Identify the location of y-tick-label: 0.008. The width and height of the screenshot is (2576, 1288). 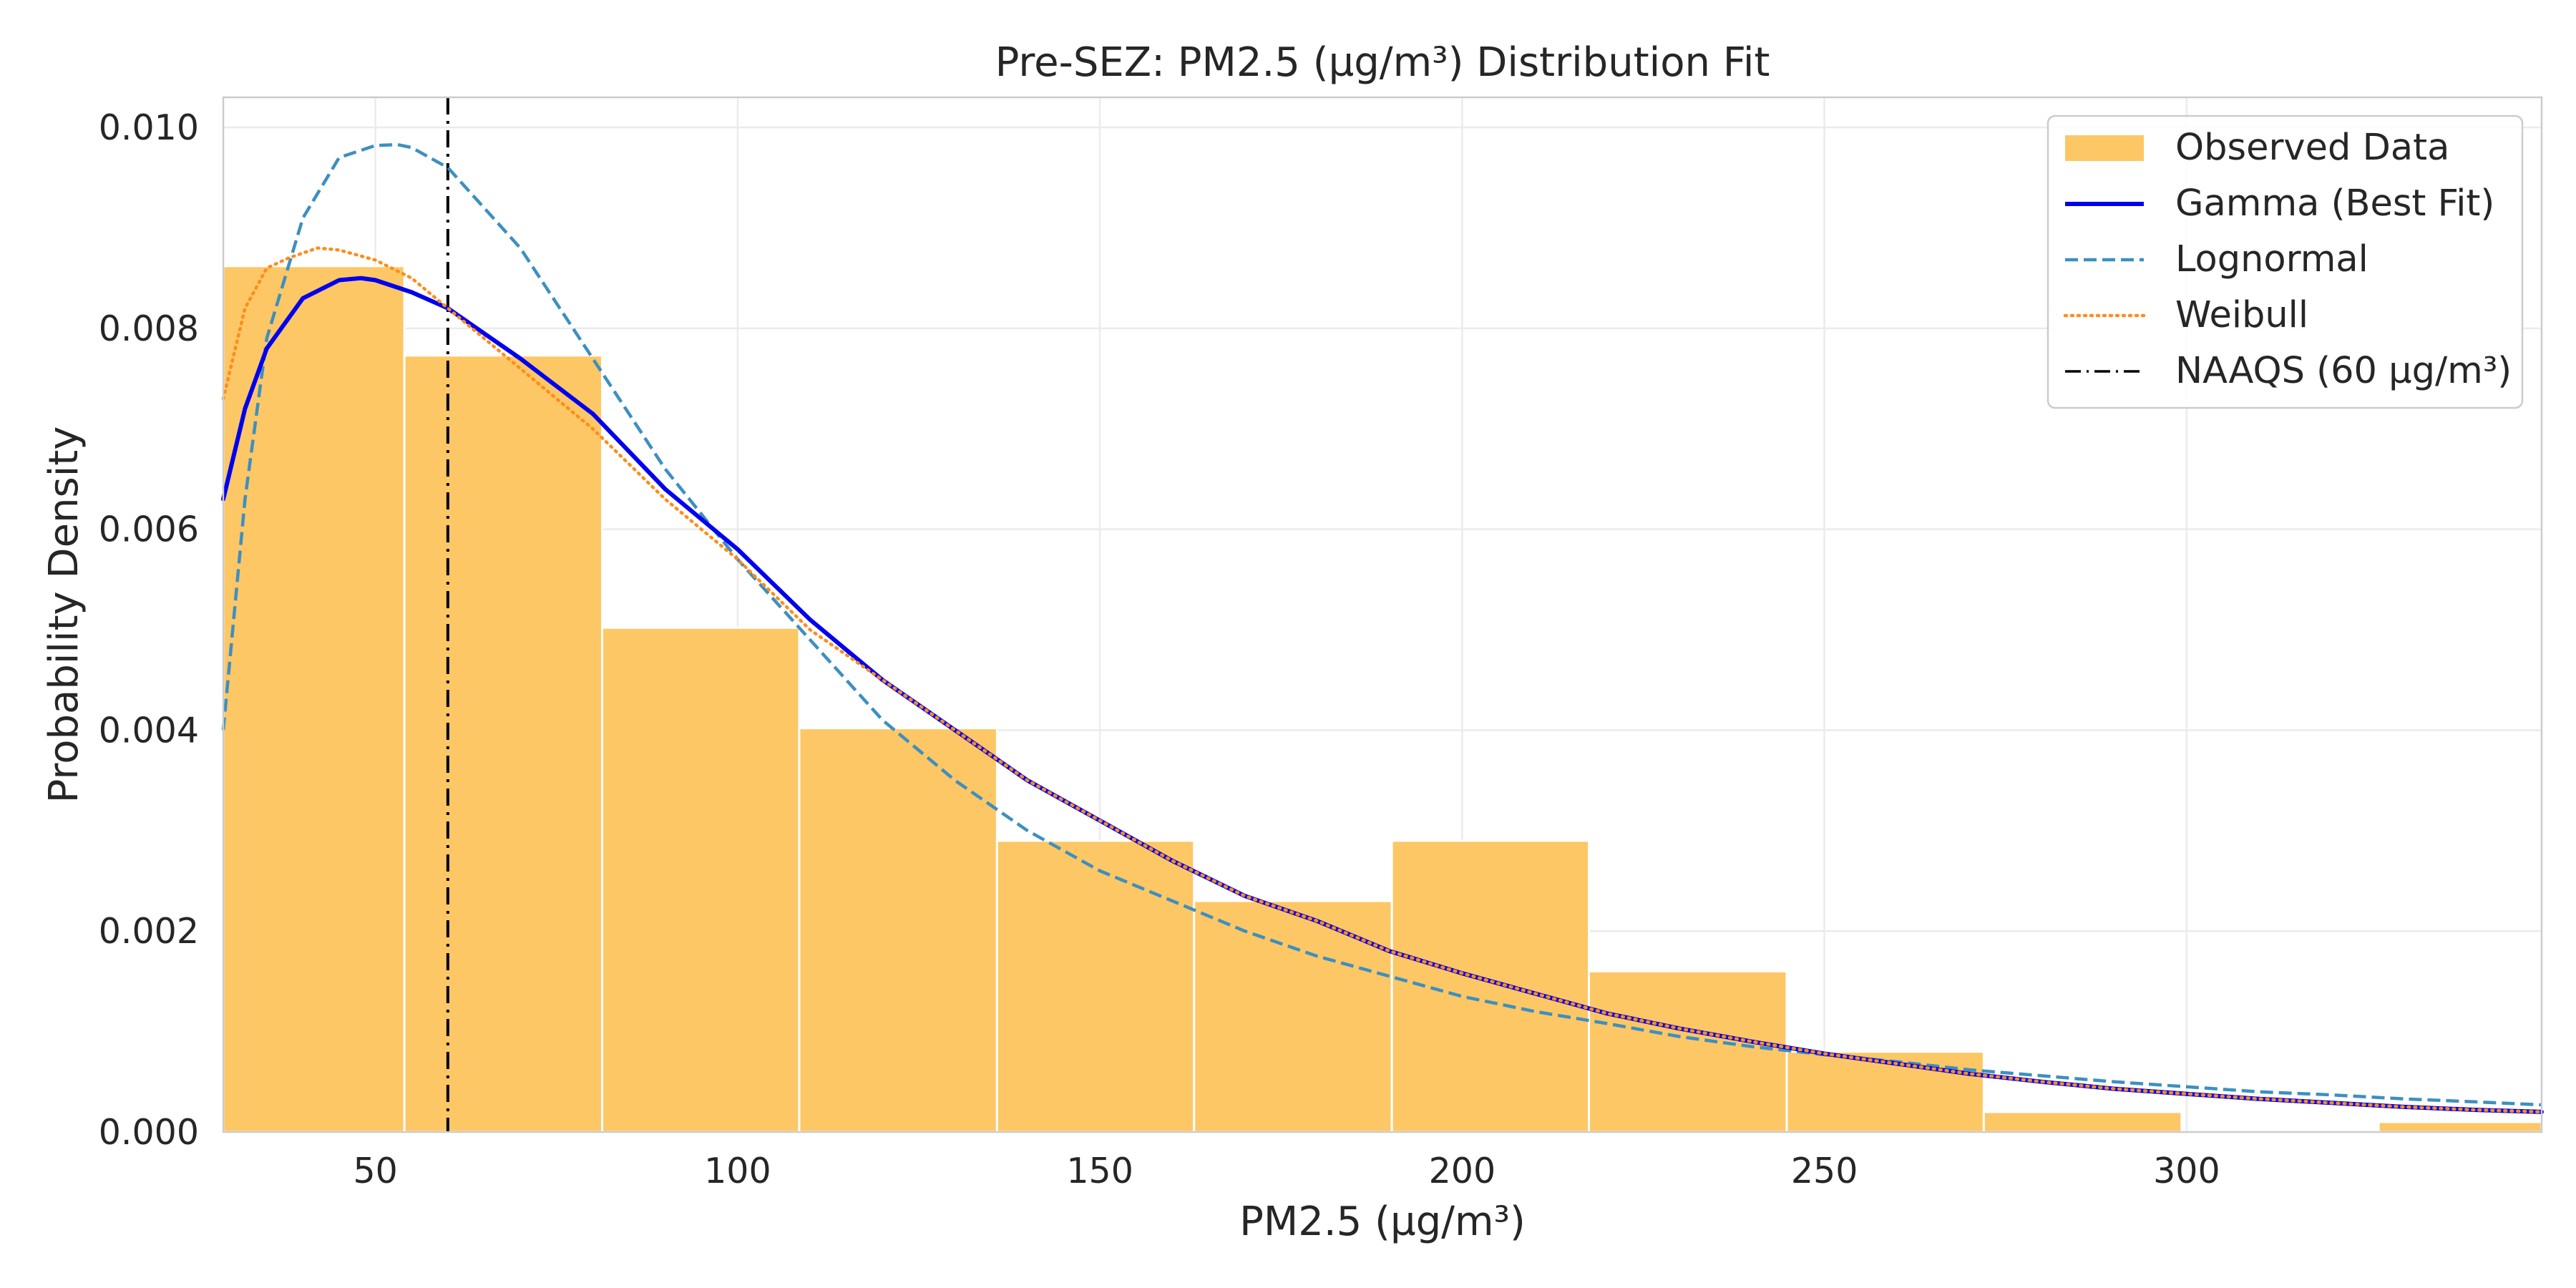
(149, 328).